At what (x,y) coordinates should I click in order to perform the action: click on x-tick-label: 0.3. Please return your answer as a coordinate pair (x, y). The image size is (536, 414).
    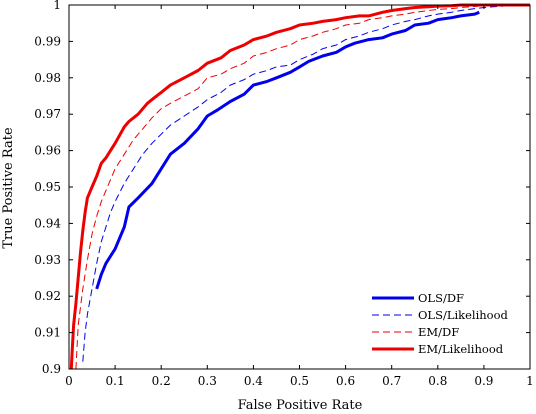
    Looking at the image, I should click on (207, 381).